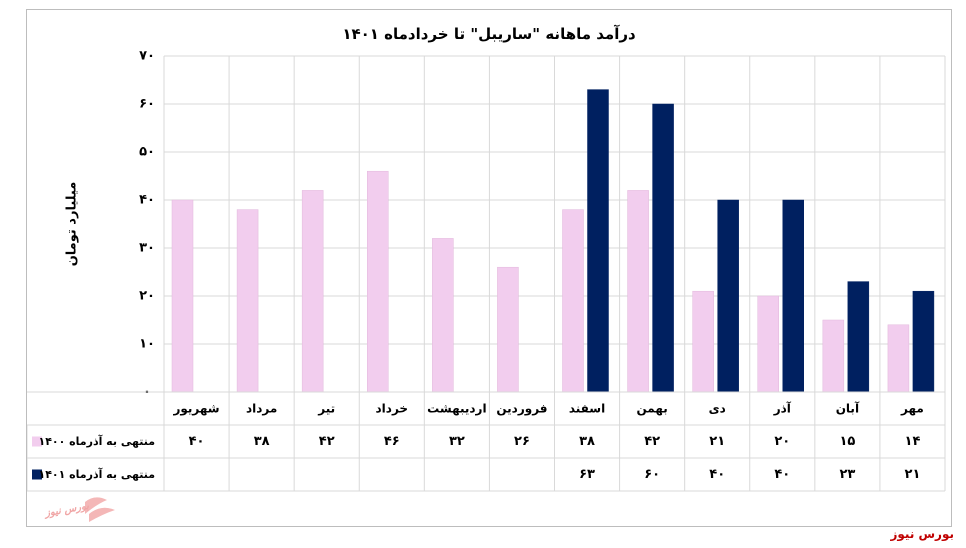 The height and width of the screenshot is (548, 966). Describe the element at coordinates (847, 474) in the screenshot. I see `data-label: ۲۳` at that location.